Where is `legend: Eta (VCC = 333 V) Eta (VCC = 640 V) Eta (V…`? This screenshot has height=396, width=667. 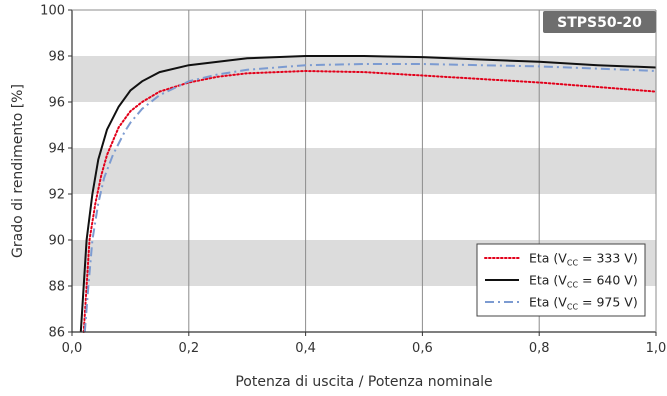 legend: Eta (VCC = 333 V) Eta (VCC = 640 V) Eta (V… is located at coordinates (561, 280).